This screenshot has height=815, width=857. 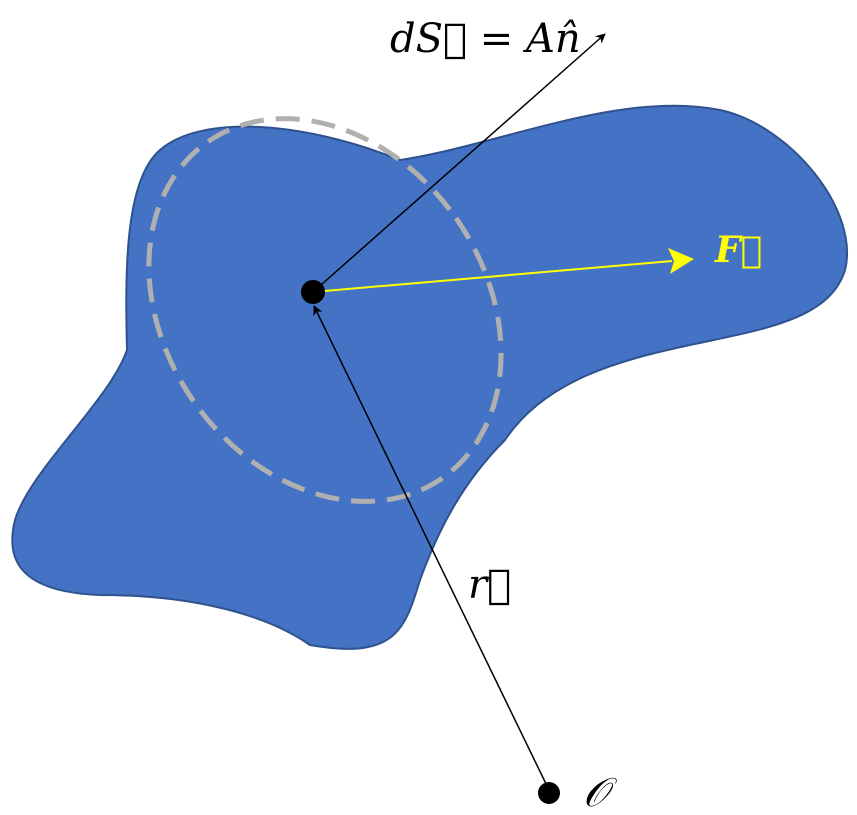 What do you see at coordinates (489, 585) in the screenshot?
I see `position-vector-label: r⃗` at bounding box center [489, 585].